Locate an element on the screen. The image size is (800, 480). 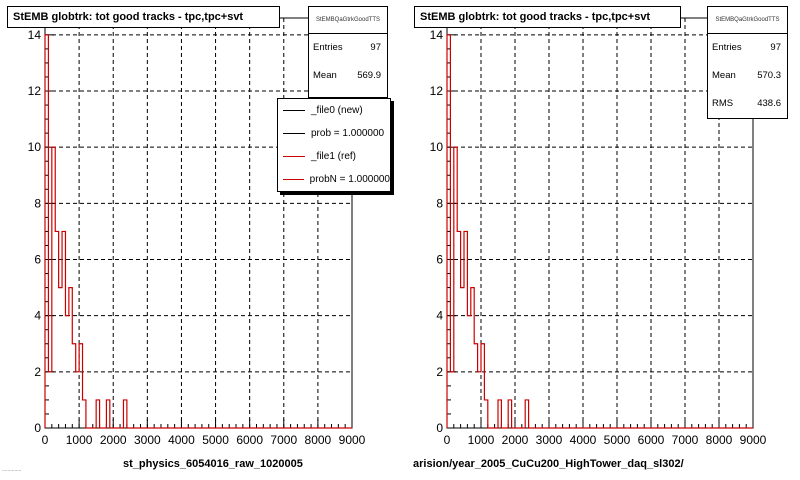
right-stats-value: 97 is located at coordinates (775, 47).